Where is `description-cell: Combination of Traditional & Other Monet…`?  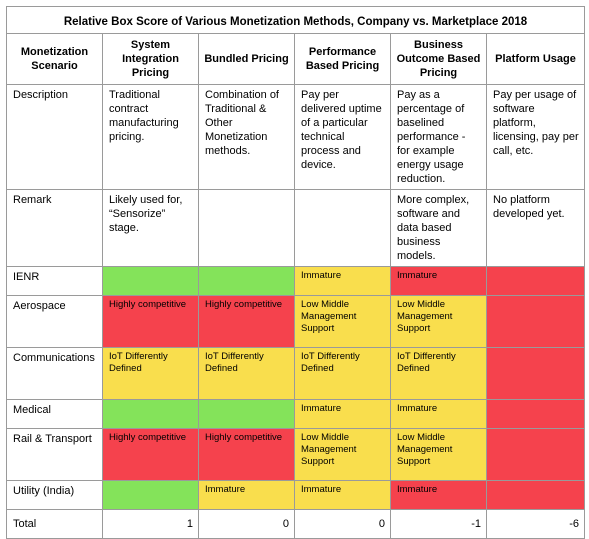 description-cell: Combination of Traditional & Other Monet… is located at coordinates (246, 137).